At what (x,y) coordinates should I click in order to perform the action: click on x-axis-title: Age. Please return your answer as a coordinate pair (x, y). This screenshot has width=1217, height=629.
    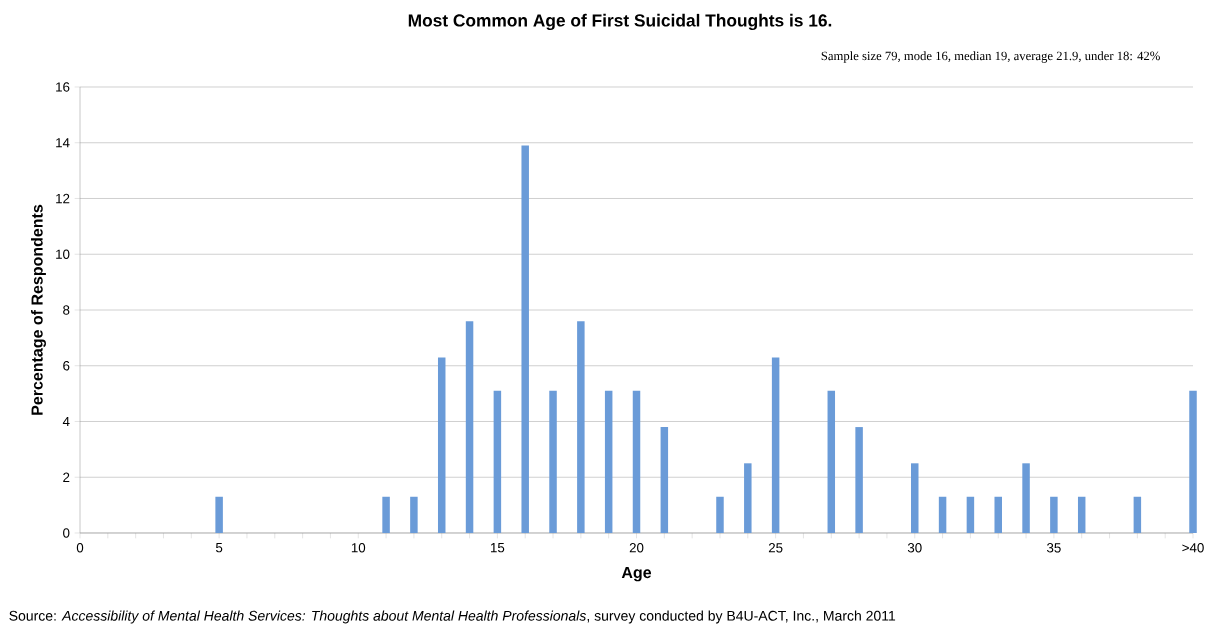
    Looking at the image, I should click on (636, 574).